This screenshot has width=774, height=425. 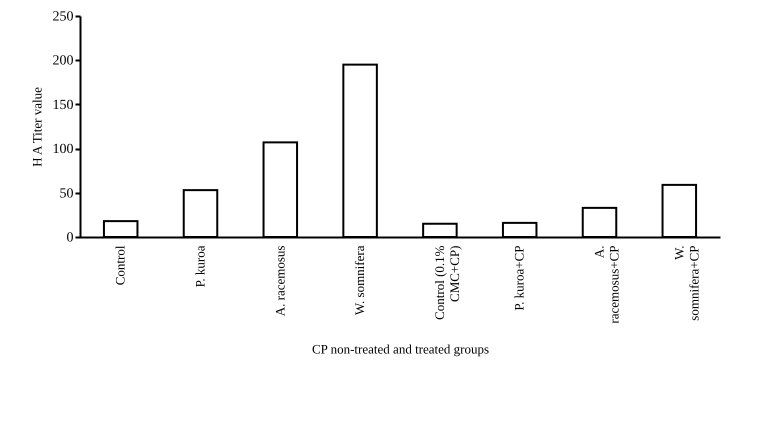 I want to click on y-tick-label: 250, so click(x=63, y=17).